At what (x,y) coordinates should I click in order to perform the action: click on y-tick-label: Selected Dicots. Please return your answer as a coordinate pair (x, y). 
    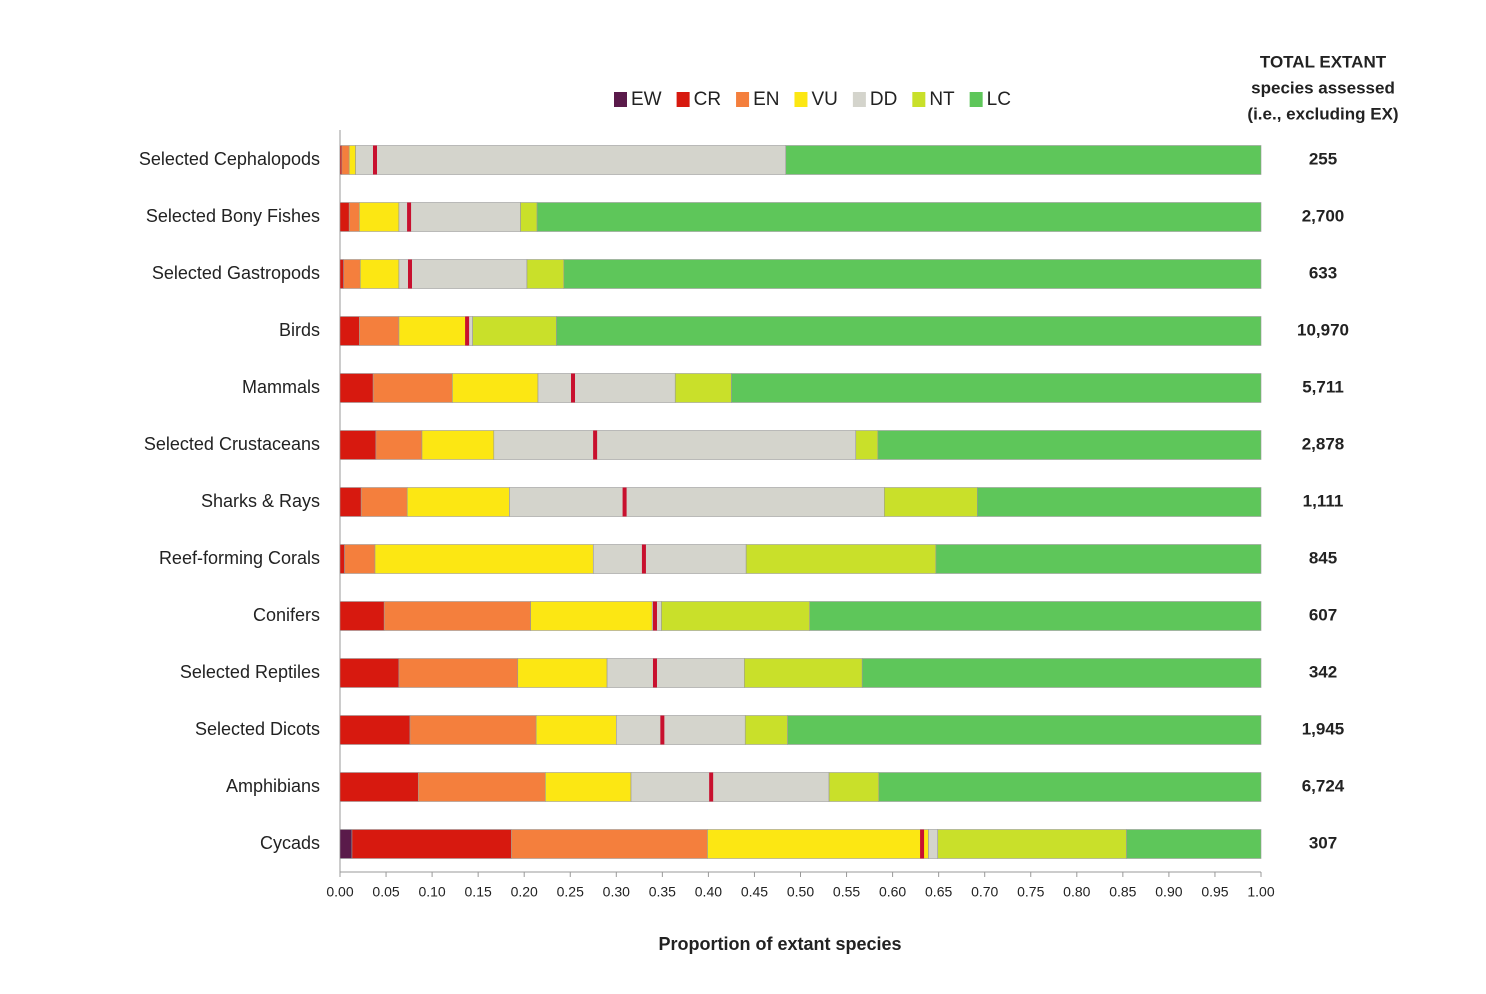
    Looking at the image, I should click on (257, 729).